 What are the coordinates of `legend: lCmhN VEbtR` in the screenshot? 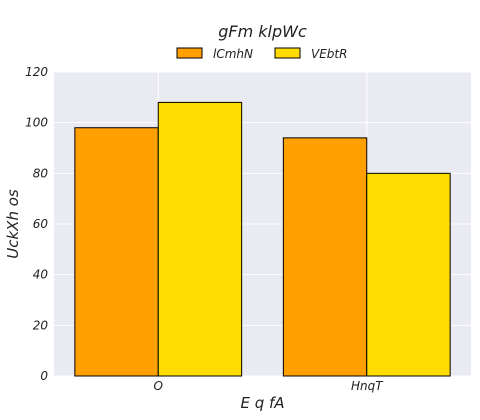 It's located at (261, 54).